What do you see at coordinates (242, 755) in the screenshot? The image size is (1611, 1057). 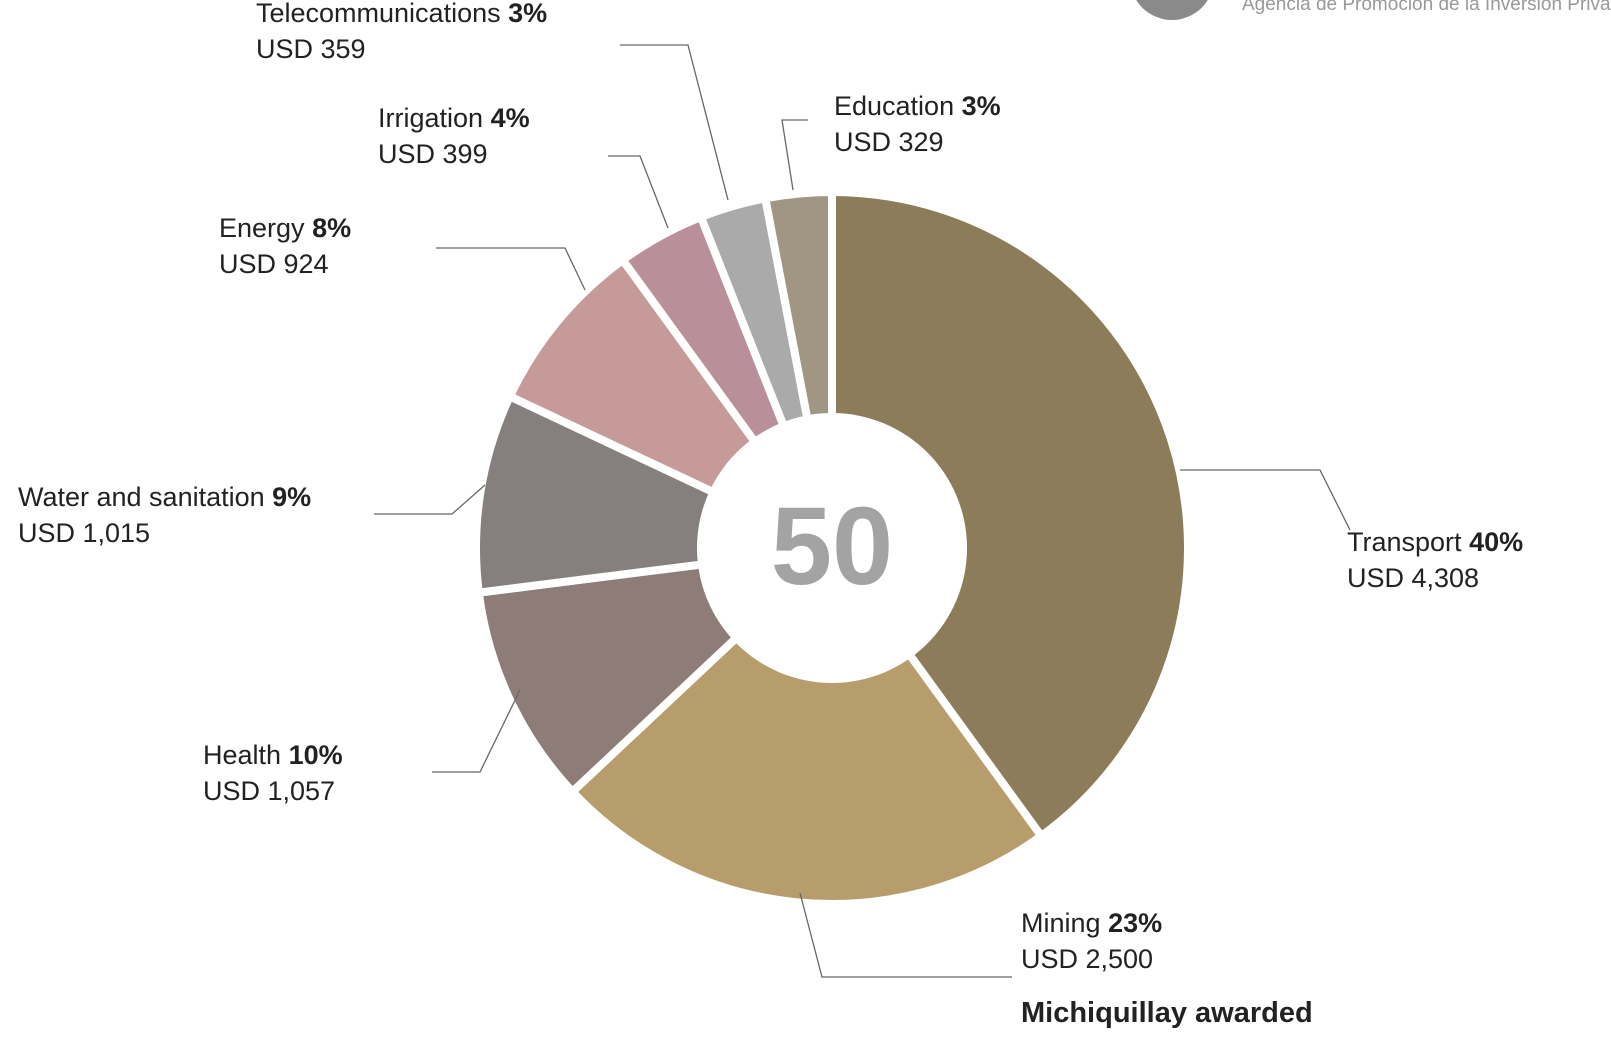 I see `category-name: Health` at bounding box center [242, 755].